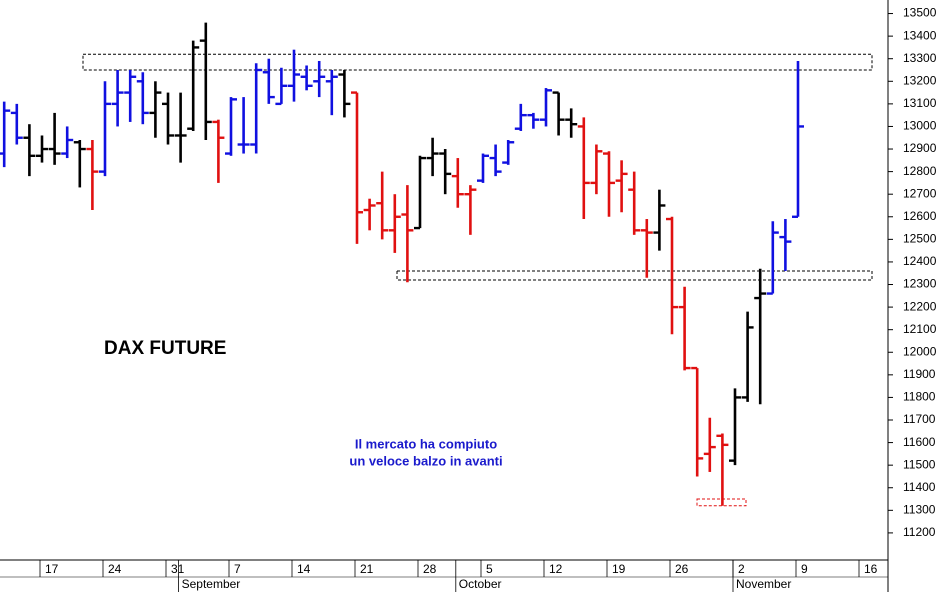 This screenshot has width=941, height=592. Describe the element at coordinates (178, 569) in the screenshot. I see `x-tick-label: 31` at that location.